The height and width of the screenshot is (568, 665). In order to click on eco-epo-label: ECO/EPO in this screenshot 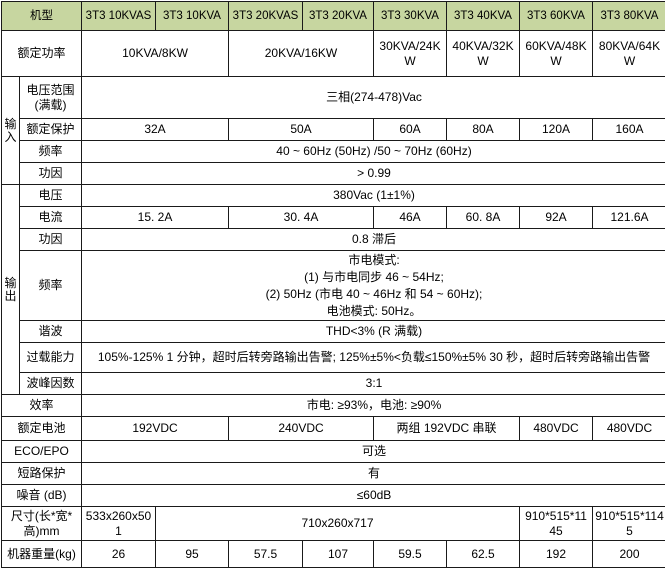, I will do `click(42, 452)`.